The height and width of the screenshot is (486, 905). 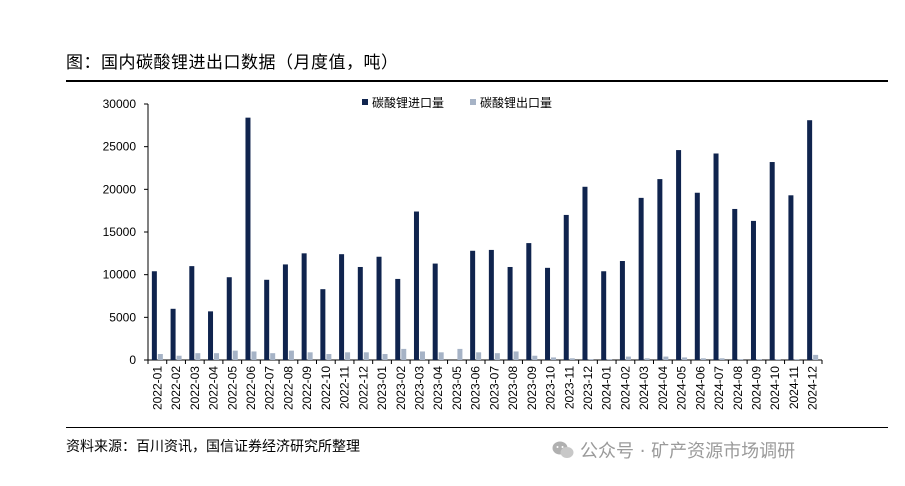 I want to click on x-tick-label: 2024-09, so click(x=756, y=388).